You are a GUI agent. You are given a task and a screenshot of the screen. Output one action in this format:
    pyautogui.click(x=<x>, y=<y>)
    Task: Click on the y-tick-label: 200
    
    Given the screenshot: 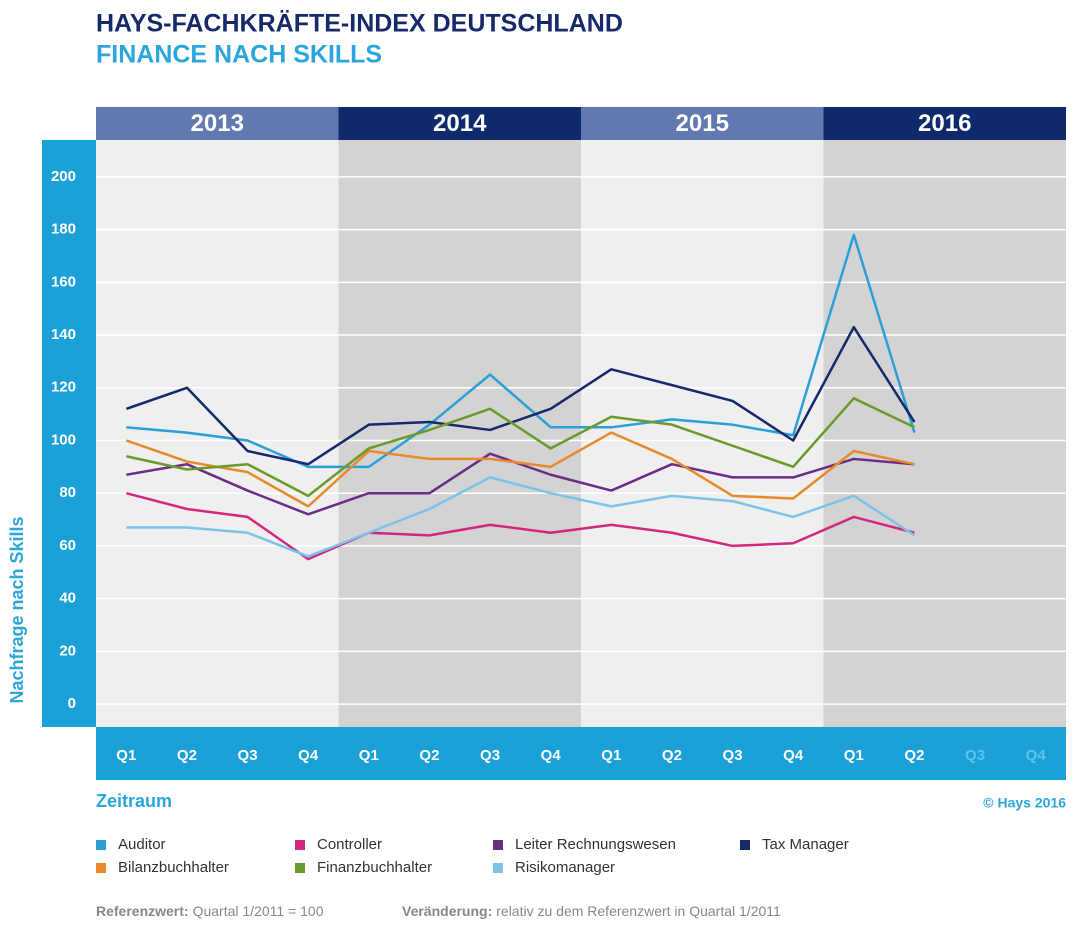 What is the action you would take?
    pyautogui.click(x=63, y=176)
    